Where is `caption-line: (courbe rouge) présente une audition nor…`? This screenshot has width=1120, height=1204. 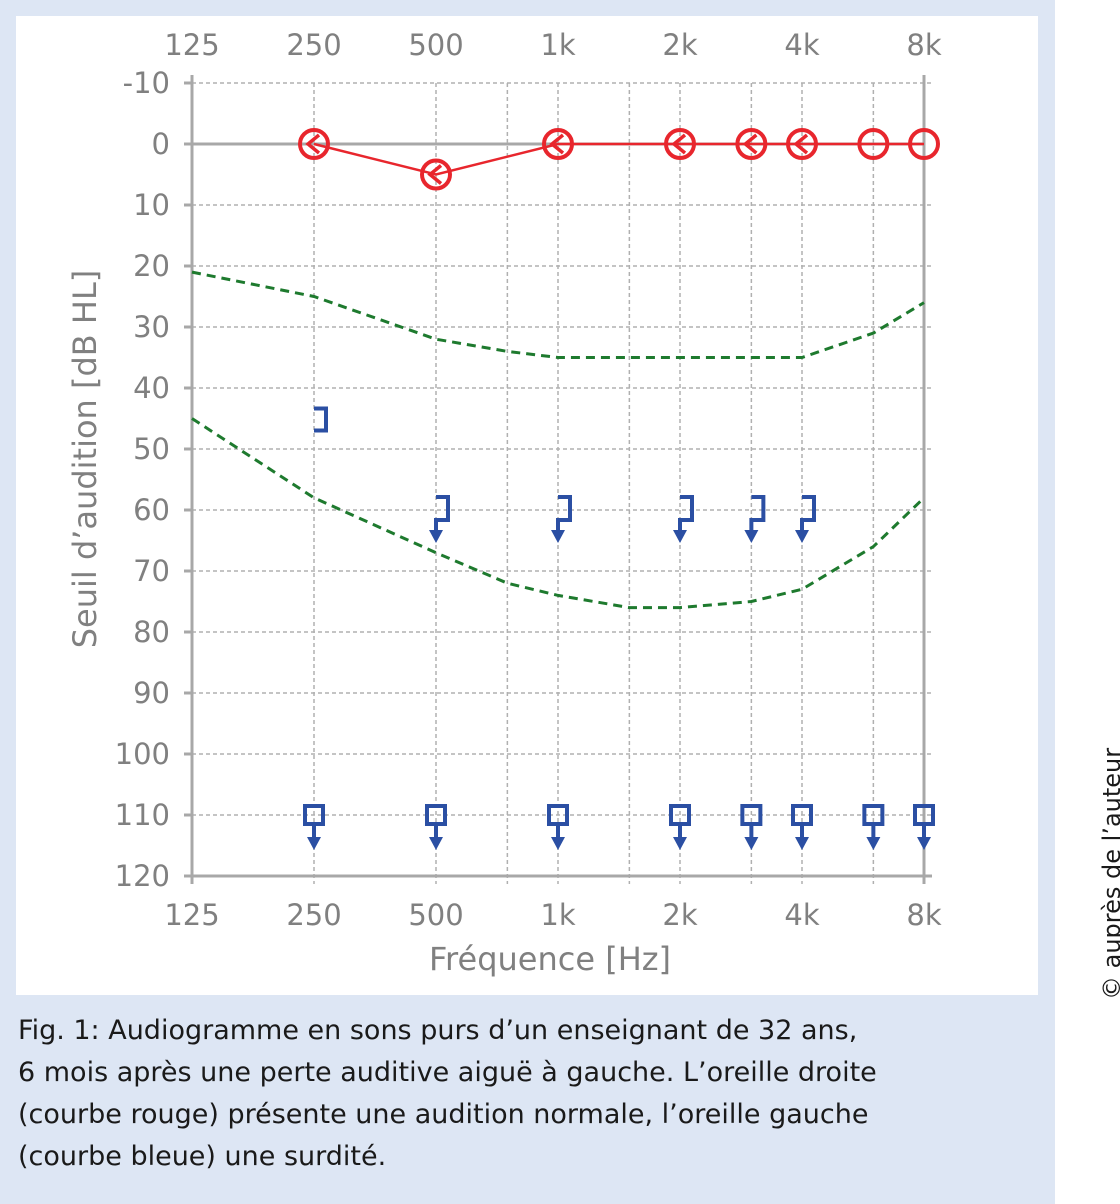 caption-line: (courbe rouge) présente une audition nor… is located at coordinates (443, 1114).